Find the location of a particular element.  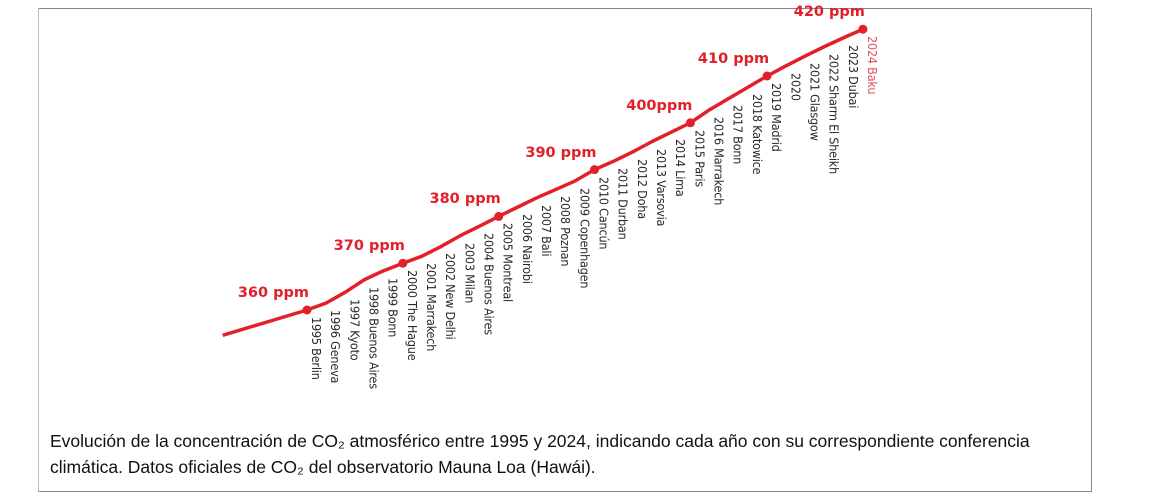

year-conference-label: 2024 Baku is located at coordinates (872, 65).